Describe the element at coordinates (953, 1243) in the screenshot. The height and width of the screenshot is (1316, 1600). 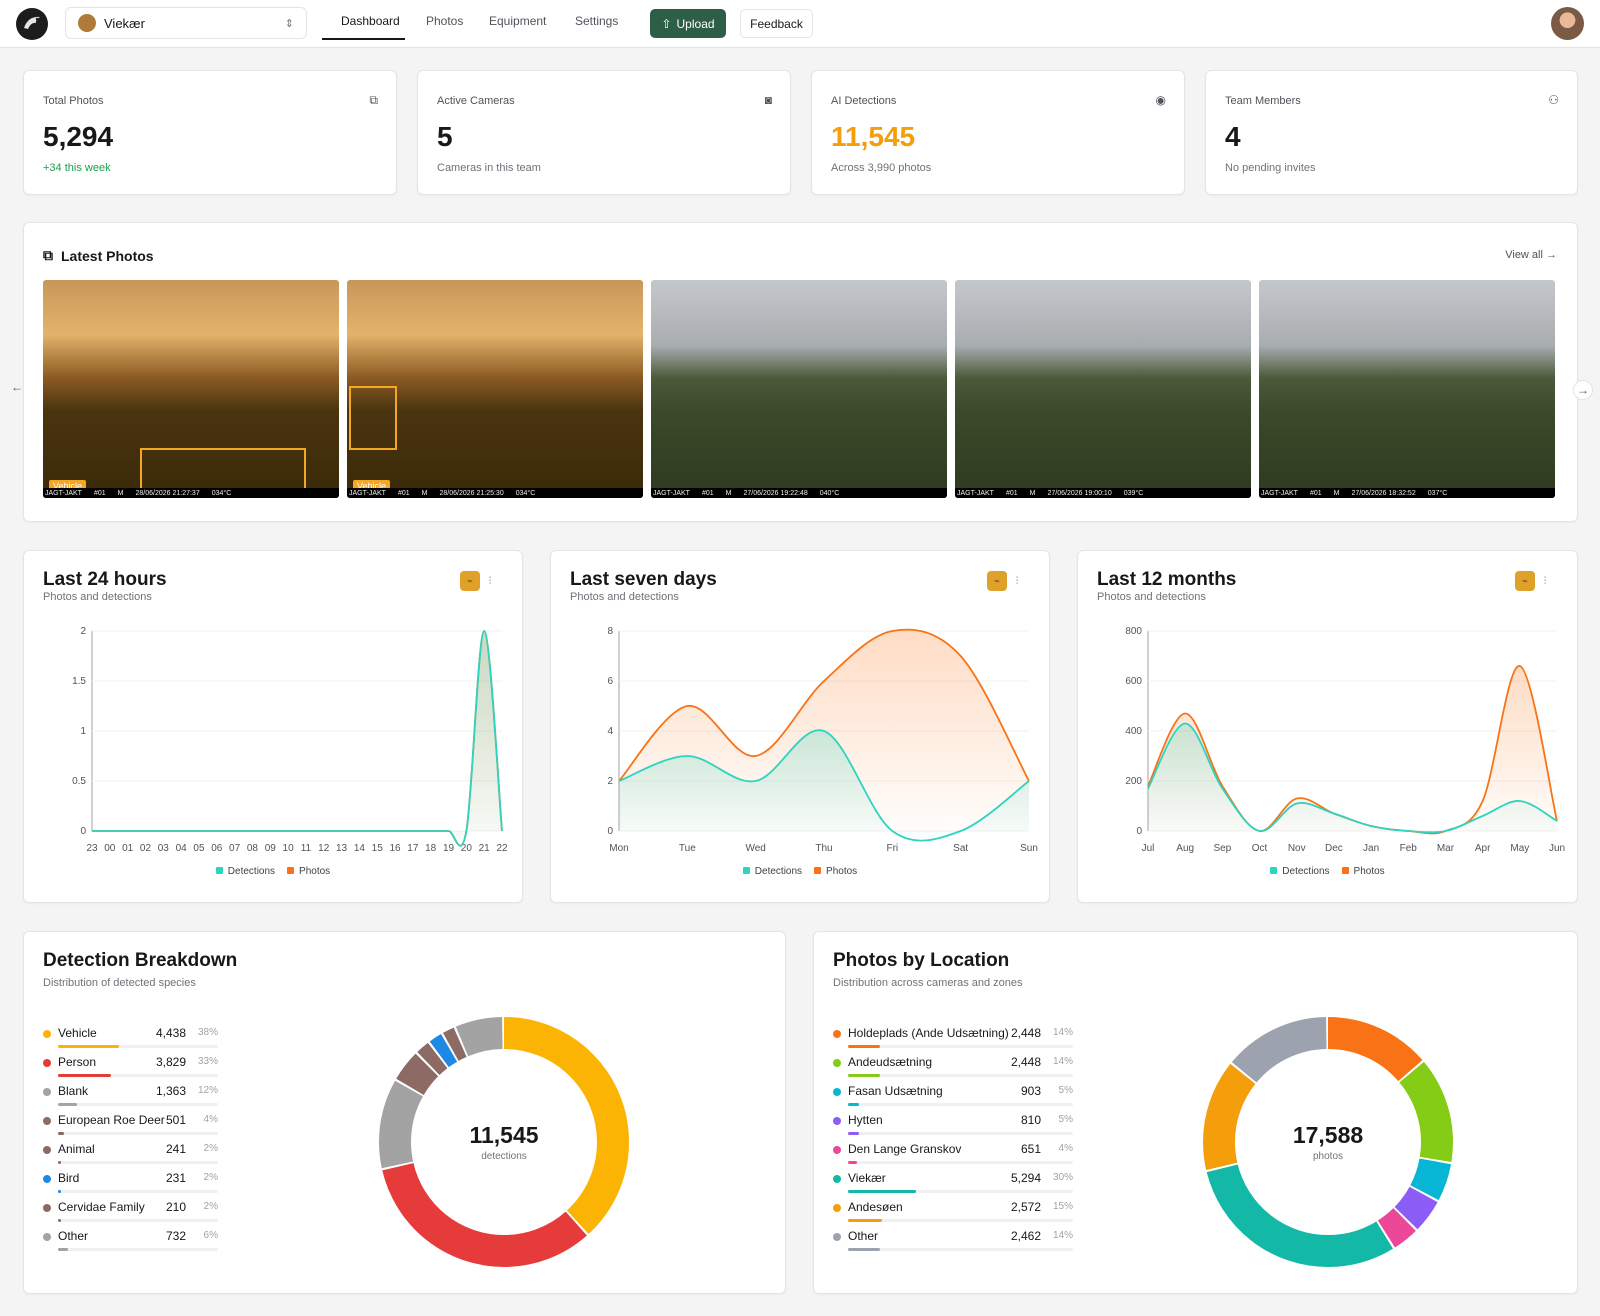
I see `breakdown-row: Other 2,462 14%` at that location.